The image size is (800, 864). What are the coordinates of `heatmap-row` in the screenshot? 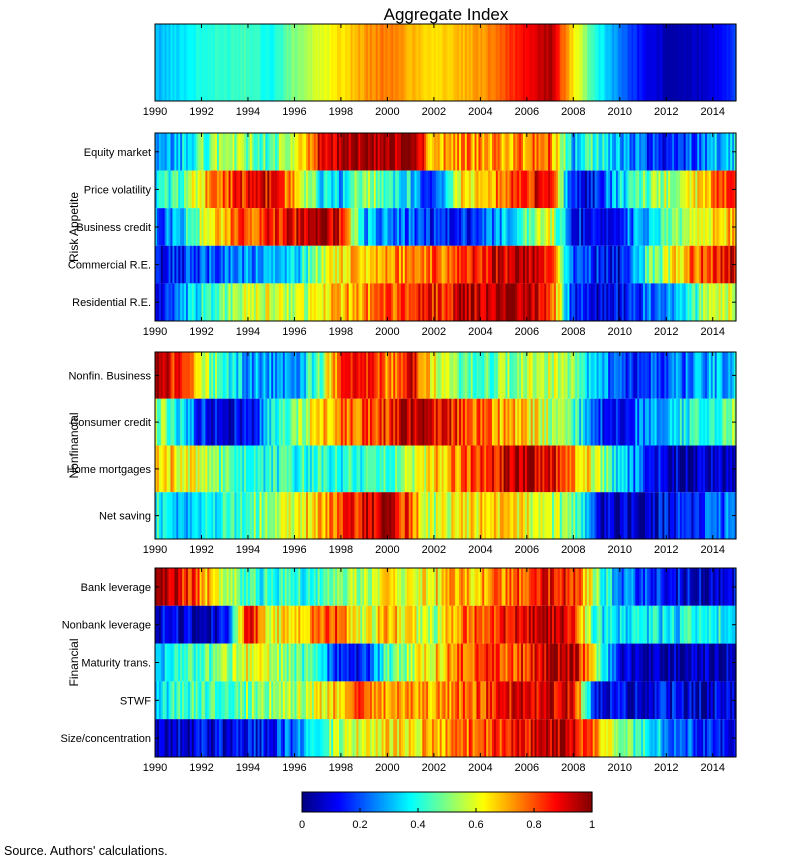 It's located at (446, 662).